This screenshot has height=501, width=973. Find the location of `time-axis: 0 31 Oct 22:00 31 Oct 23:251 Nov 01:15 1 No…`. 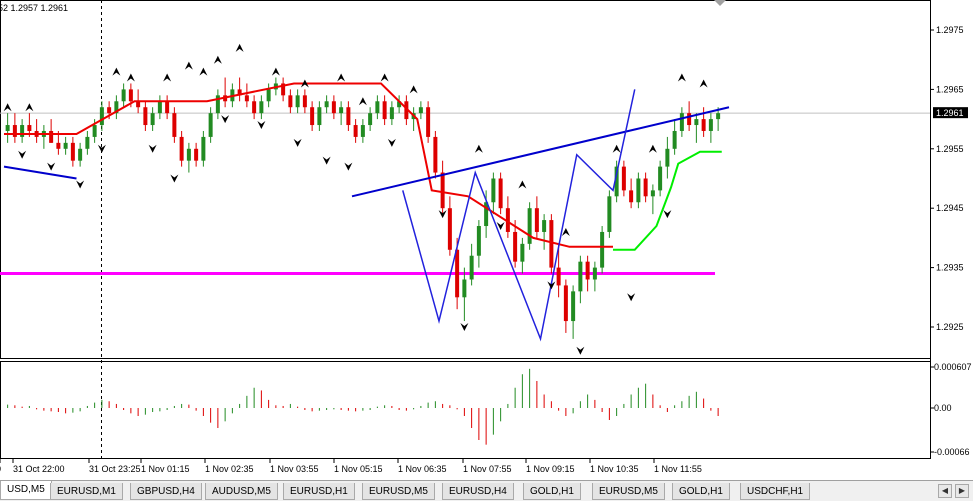

time-axis: 0 31 Oct 22:00 31 Oct 23:251 Nov 01:15 1 No… is located at coordinates (351, 466).